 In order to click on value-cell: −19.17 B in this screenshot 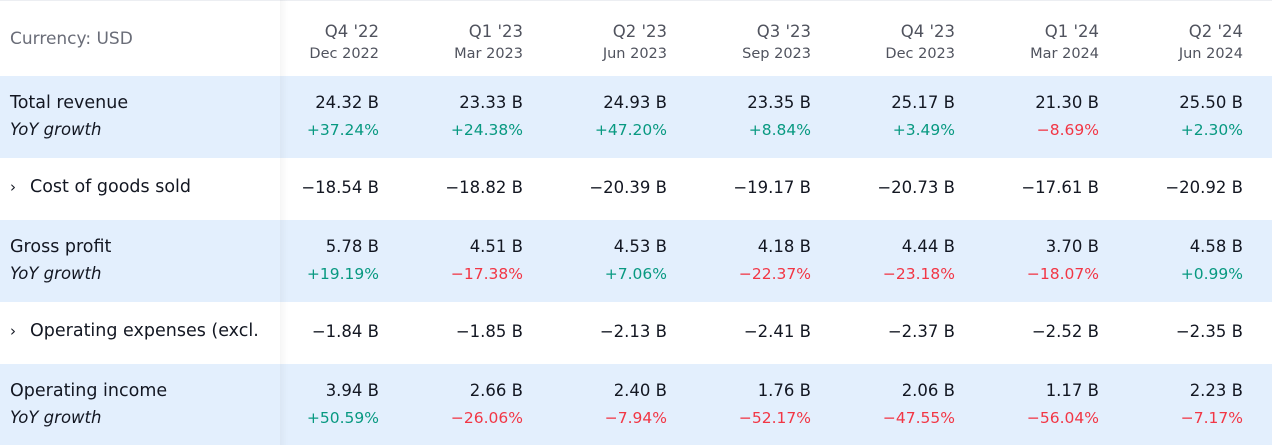, I will do `click(772, 187)`.